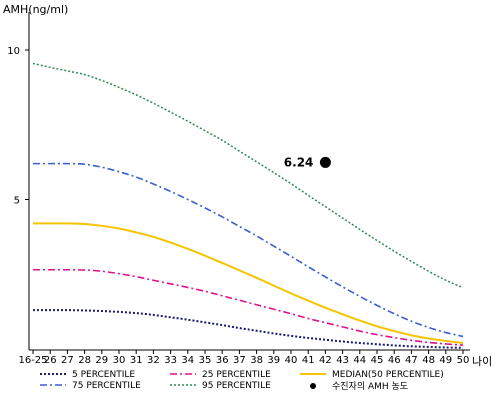 The image size is (500, 400). Describe the element at coordinates (153, 360) in the screenshot. I see `x-tick-label: 32` at that location.